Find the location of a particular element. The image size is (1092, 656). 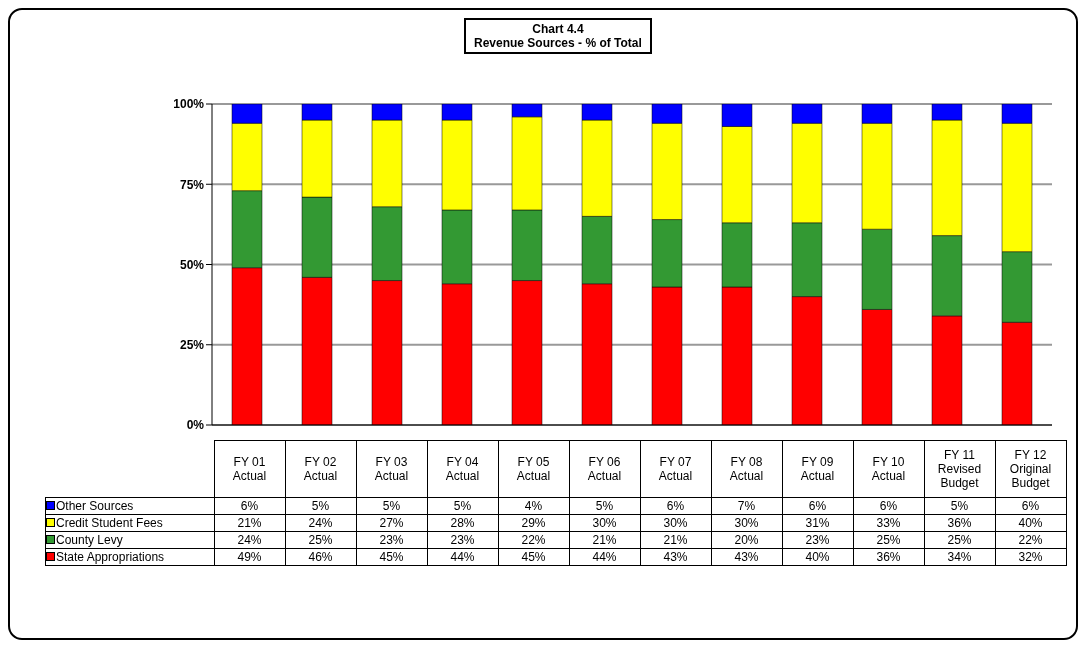

legend-label: County Levy is located at coordinates (129, 540).